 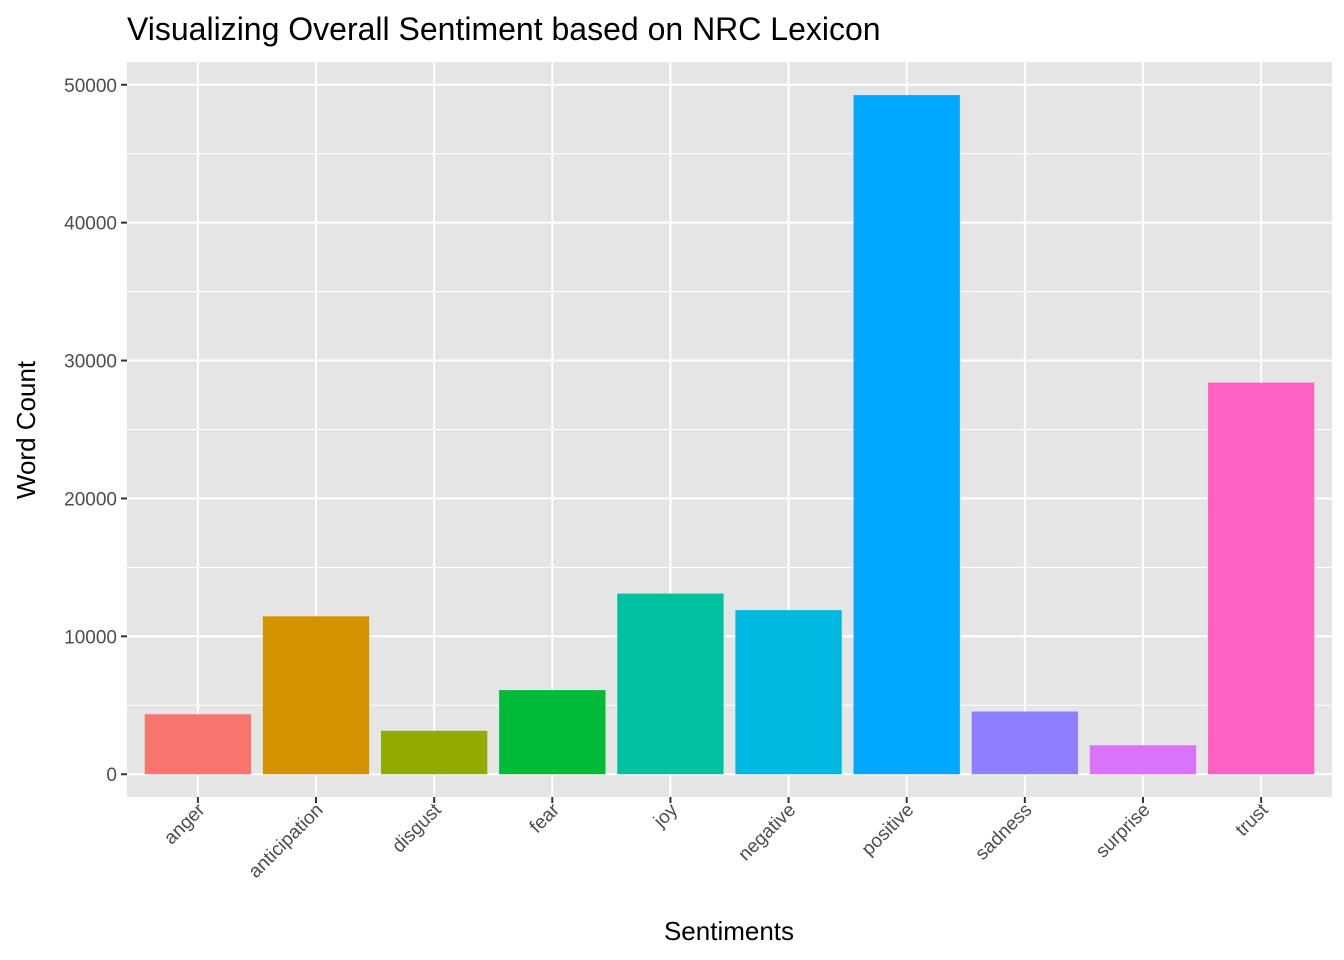 What do you see at coordinates (1252, 819) in the screenshot?
I see `x-tick-label: trust` at bounding box center [1252, 819].